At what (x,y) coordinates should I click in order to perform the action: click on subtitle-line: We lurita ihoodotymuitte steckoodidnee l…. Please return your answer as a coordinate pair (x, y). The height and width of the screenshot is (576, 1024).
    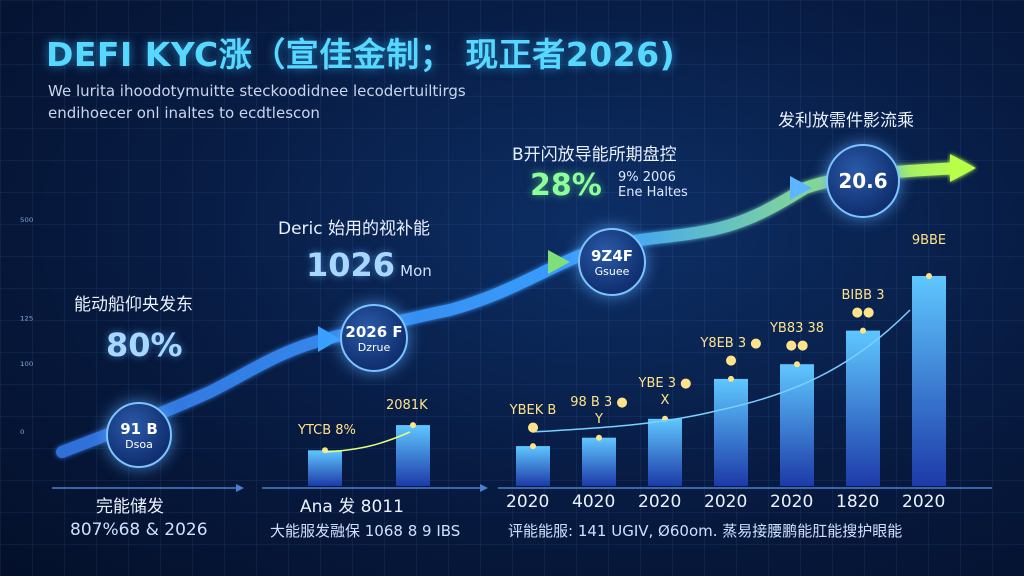
    Looking at the image, I should click on (257, 91).